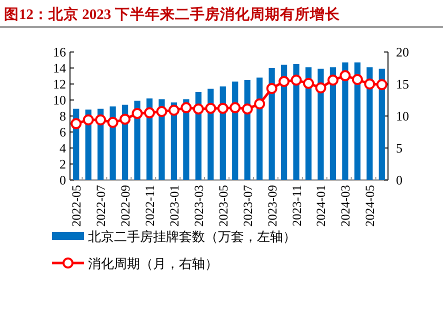 The width and height of the screenshot is (443, 332). I want to click on y2-tick-label: 0, so click(399, 180).